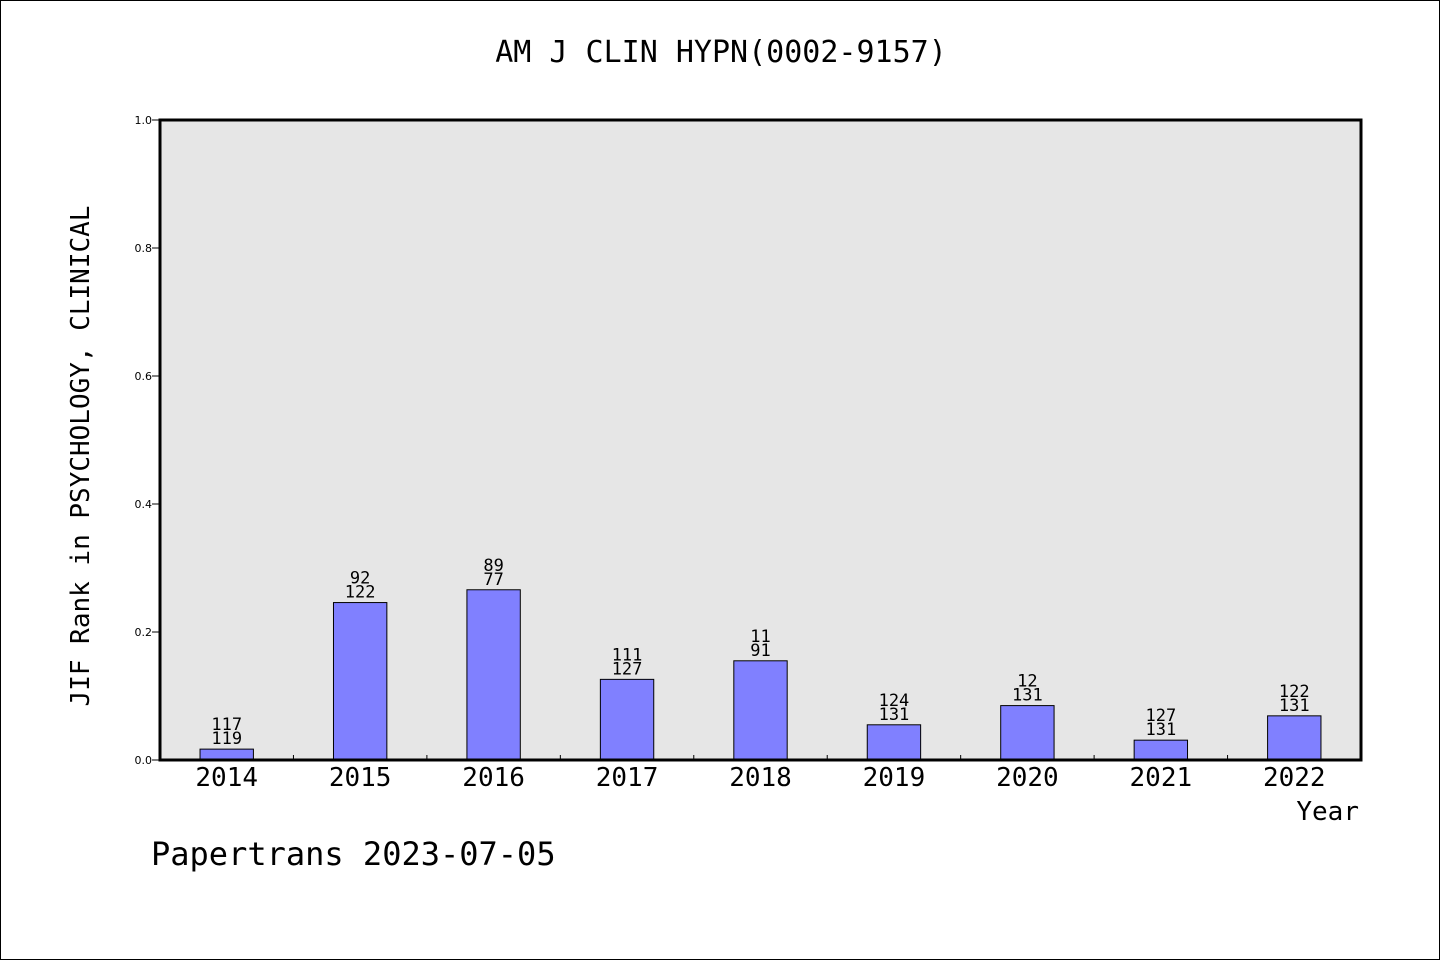  What do you see at coordinates (1160, 716) in the screenshot?
I see `bar-label-top: 127` at bounding box center [1160, 716].